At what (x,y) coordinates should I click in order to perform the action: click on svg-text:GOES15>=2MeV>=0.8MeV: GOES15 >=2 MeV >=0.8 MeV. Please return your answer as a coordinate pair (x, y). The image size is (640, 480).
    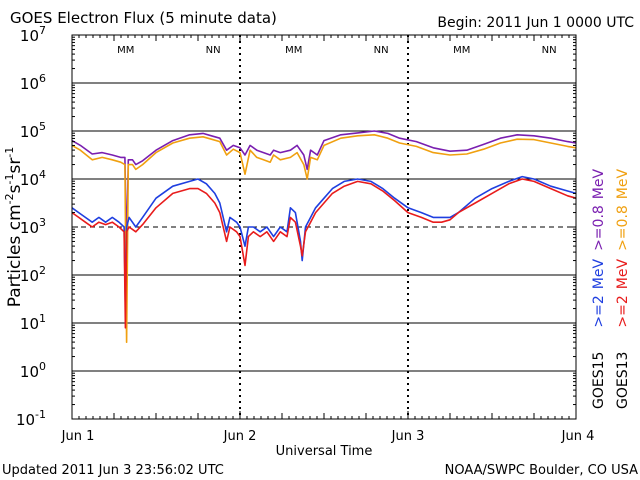
    Looking at the image, I should click on (599, 288).